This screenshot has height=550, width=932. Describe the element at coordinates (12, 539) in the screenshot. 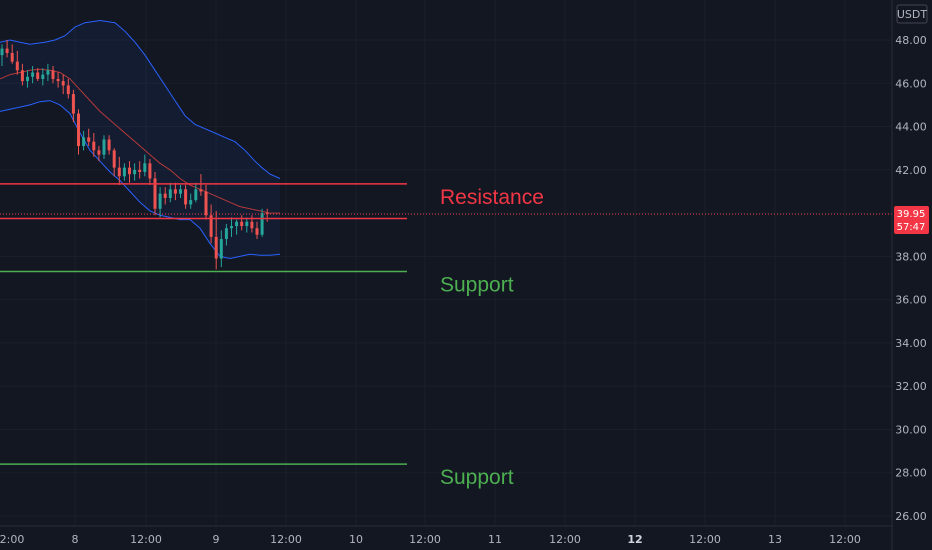

I see `time-tick-label: 2:00` at that location.